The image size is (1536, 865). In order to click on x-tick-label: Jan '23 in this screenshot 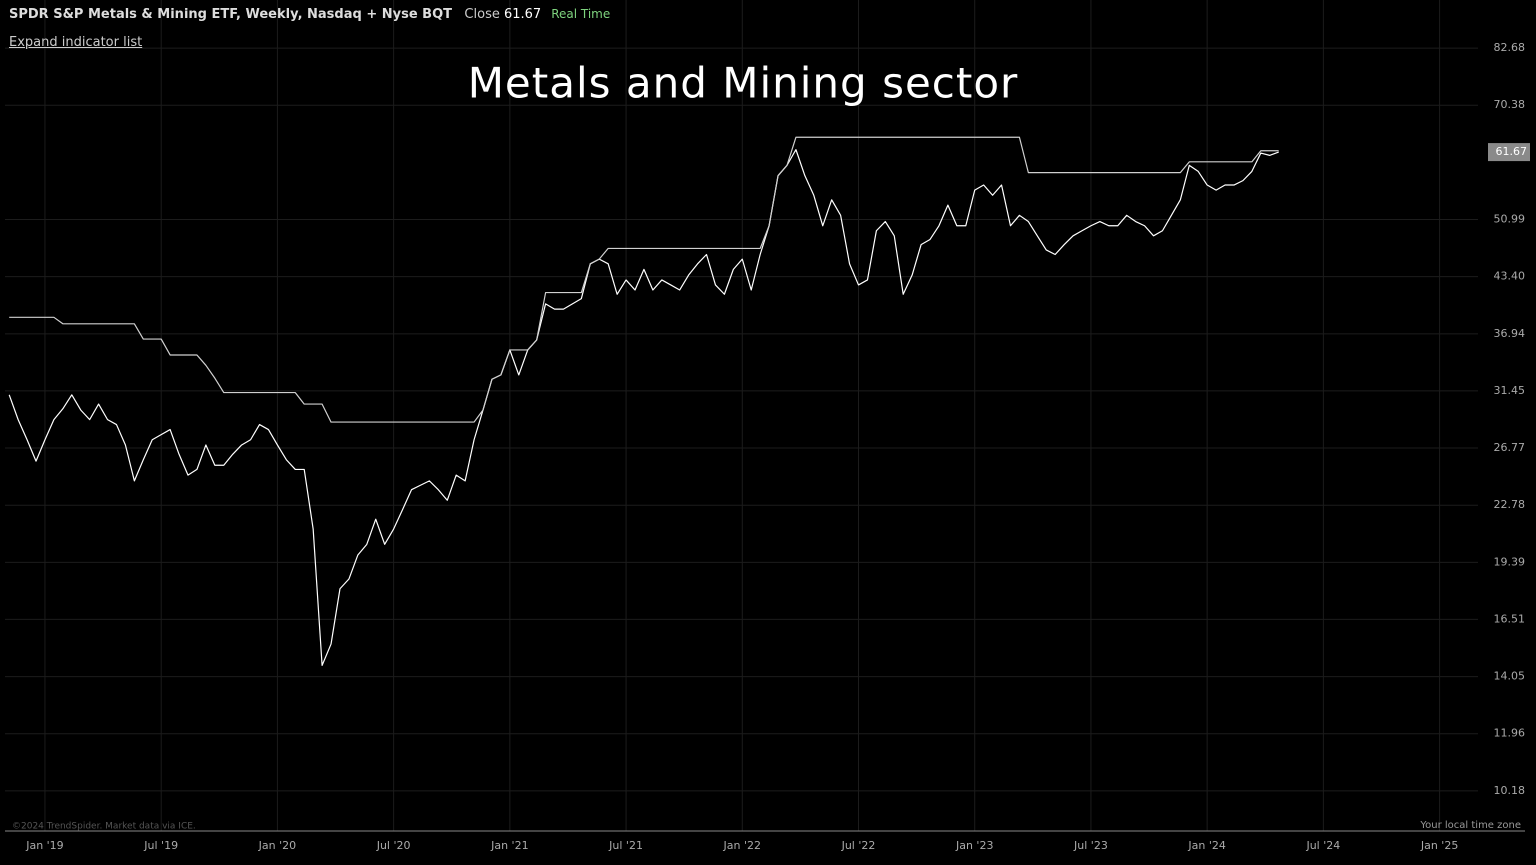, I will do `click(974, 845)`.